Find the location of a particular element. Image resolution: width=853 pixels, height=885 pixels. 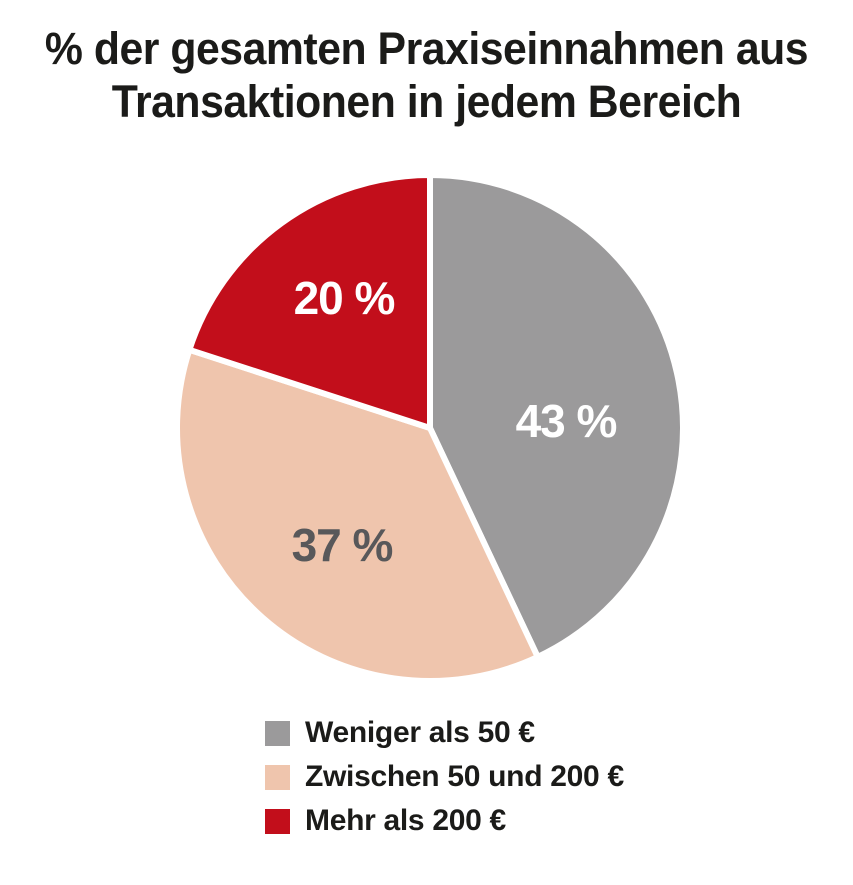

legend-item-mehr-als-200: Mehr als 200 € is located at coordinates (444, 820).